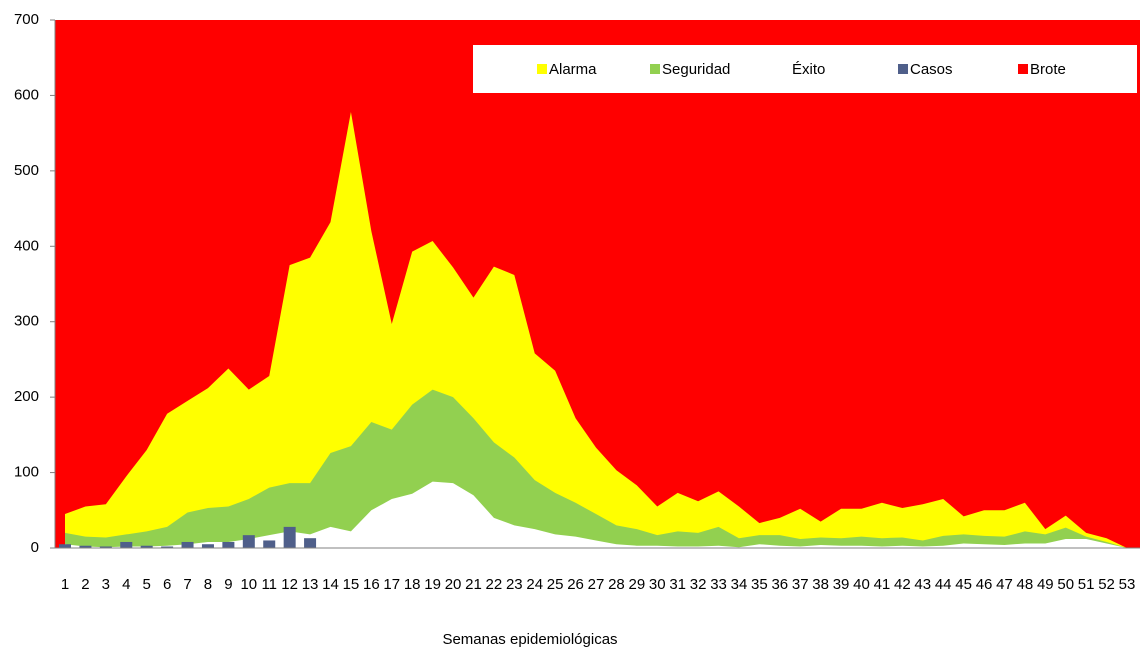 This screenshot has height=659, width=1140. Describe the element at coordinates (35, 547) in the screenshot. I see `y-tick-label: 0` at that location.